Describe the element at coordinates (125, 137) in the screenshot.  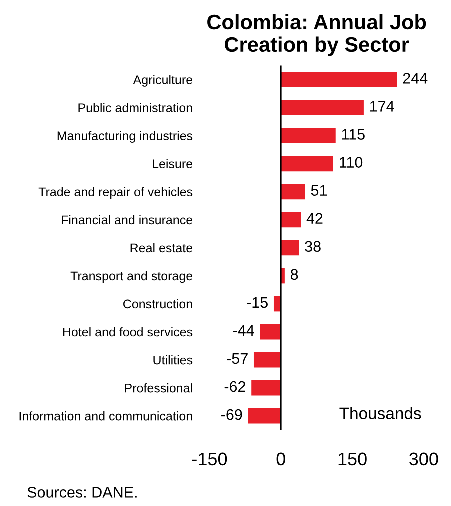
I see `y-tick-label: Manufacturing industries` at that location.